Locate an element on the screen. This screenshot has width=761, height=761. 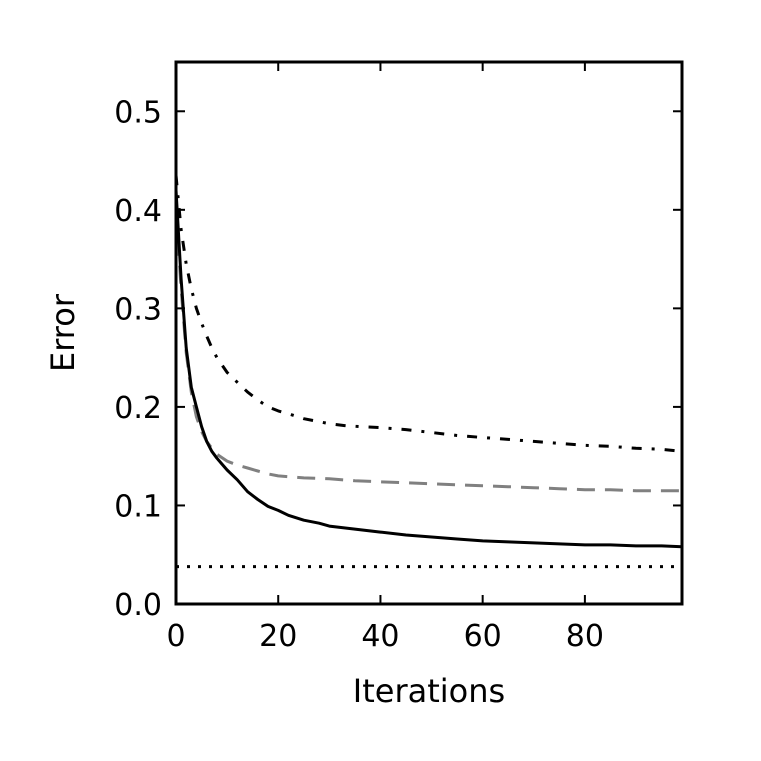
x-axis-title: Iterations is located at coordinates (429, 691).